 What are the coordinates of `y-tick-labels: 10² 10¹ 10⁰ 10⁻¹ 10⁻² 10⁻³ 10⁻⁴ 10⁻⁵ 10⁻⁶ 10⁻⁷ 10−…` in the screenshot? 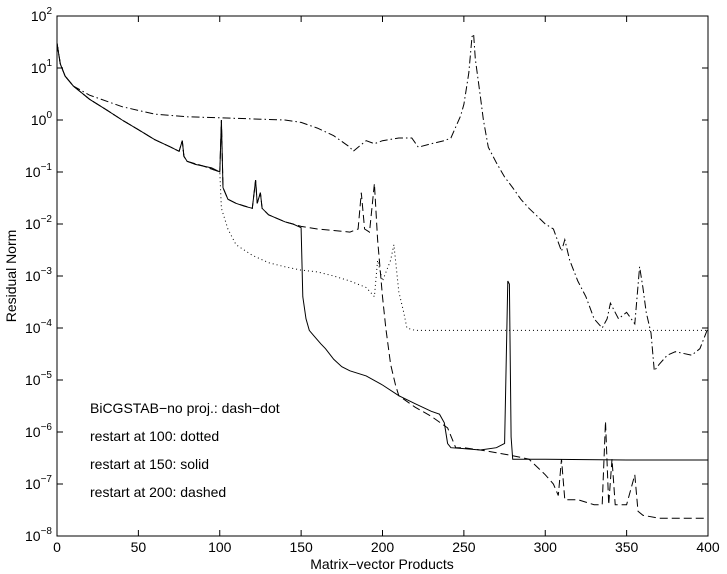 It's located at (38, 275).